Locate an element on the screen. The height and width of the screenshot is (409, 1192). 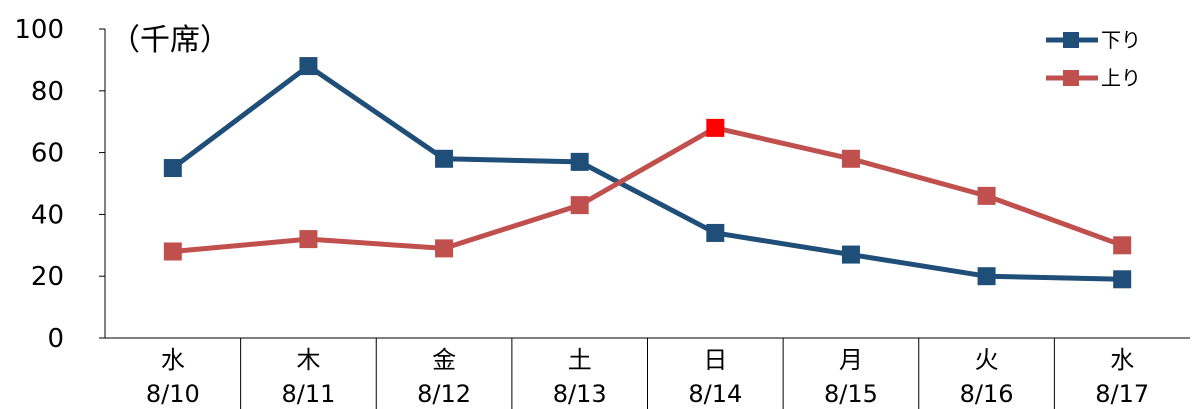
x-category-day: 金 is located at coordinates (444, 360).